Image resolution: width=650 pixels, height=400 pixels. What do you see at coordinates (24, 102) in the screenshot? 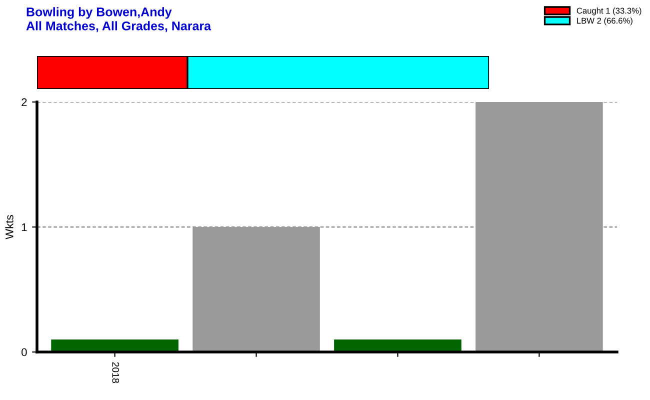
I see `y-tick-label: 2` at bounding box center [24, 102].